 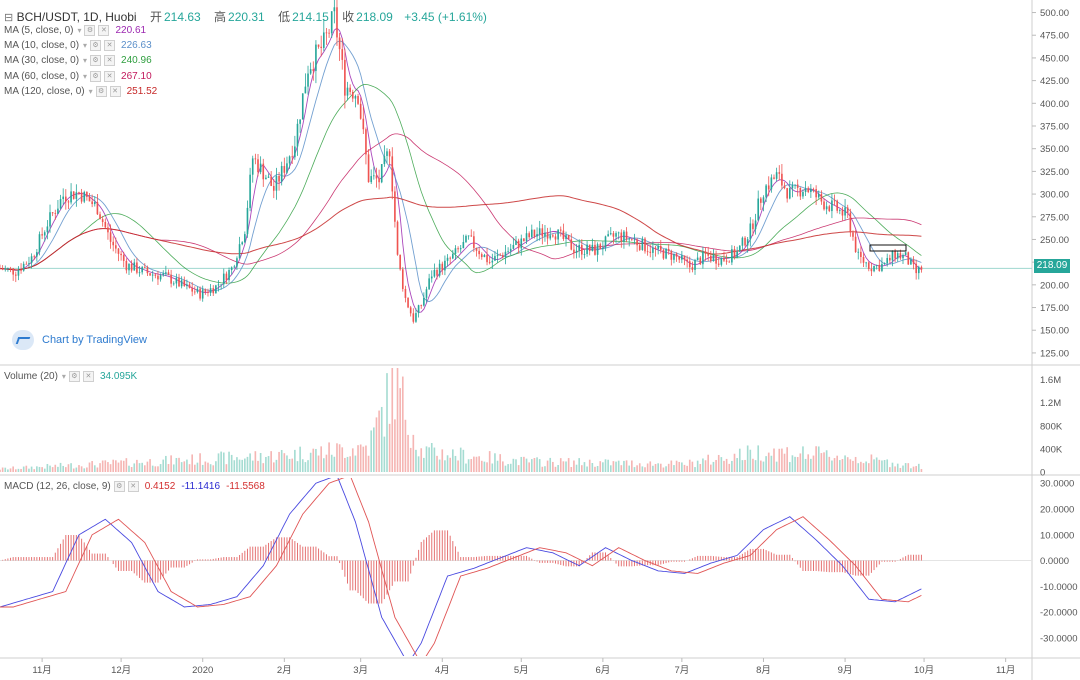 I want to click on ma-legend-5: MA (5, close, 0) ▾ ⚙ ✕ 220.61, so click(x=75, y=31).